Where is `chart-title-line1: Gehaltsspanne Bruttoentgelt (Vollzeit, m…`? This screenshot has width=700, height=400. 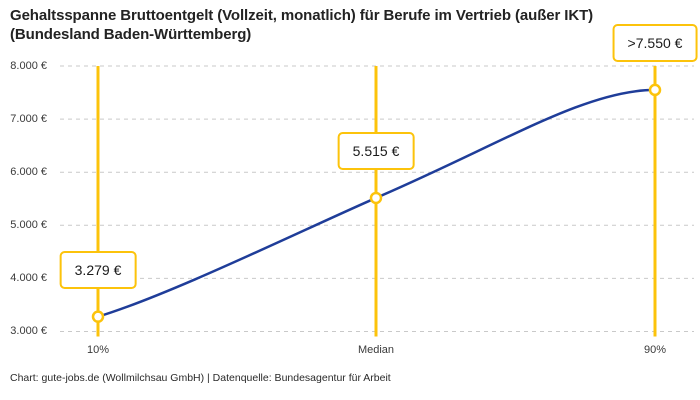 chart-title-line1: Gehaltsspanne Bruttoentgelt (Vollzeit, m… is located at coordinates (302, 15).